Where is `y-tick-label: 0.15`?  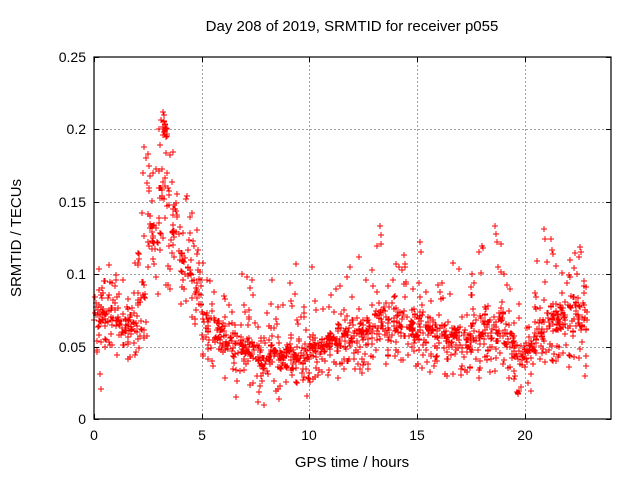 y-tick-label: 0.15 is located at coordinates (72, 202).